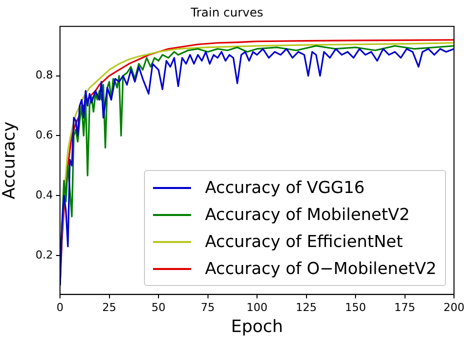 The width and height of the screenshot is (474, 338). I want to click on x-tick-label: 0, so click(60, 307).